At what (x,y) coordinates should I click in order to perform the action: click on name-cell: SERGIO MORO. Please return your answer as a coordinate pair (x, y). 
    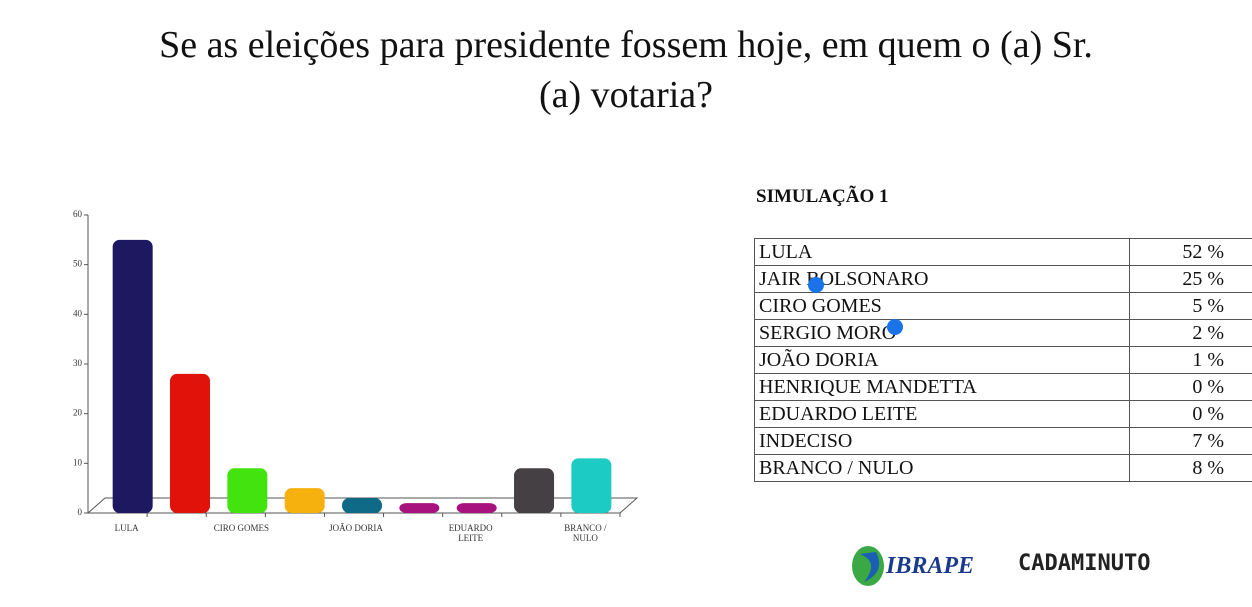
    Looking at the image, I should click on (942, 333).